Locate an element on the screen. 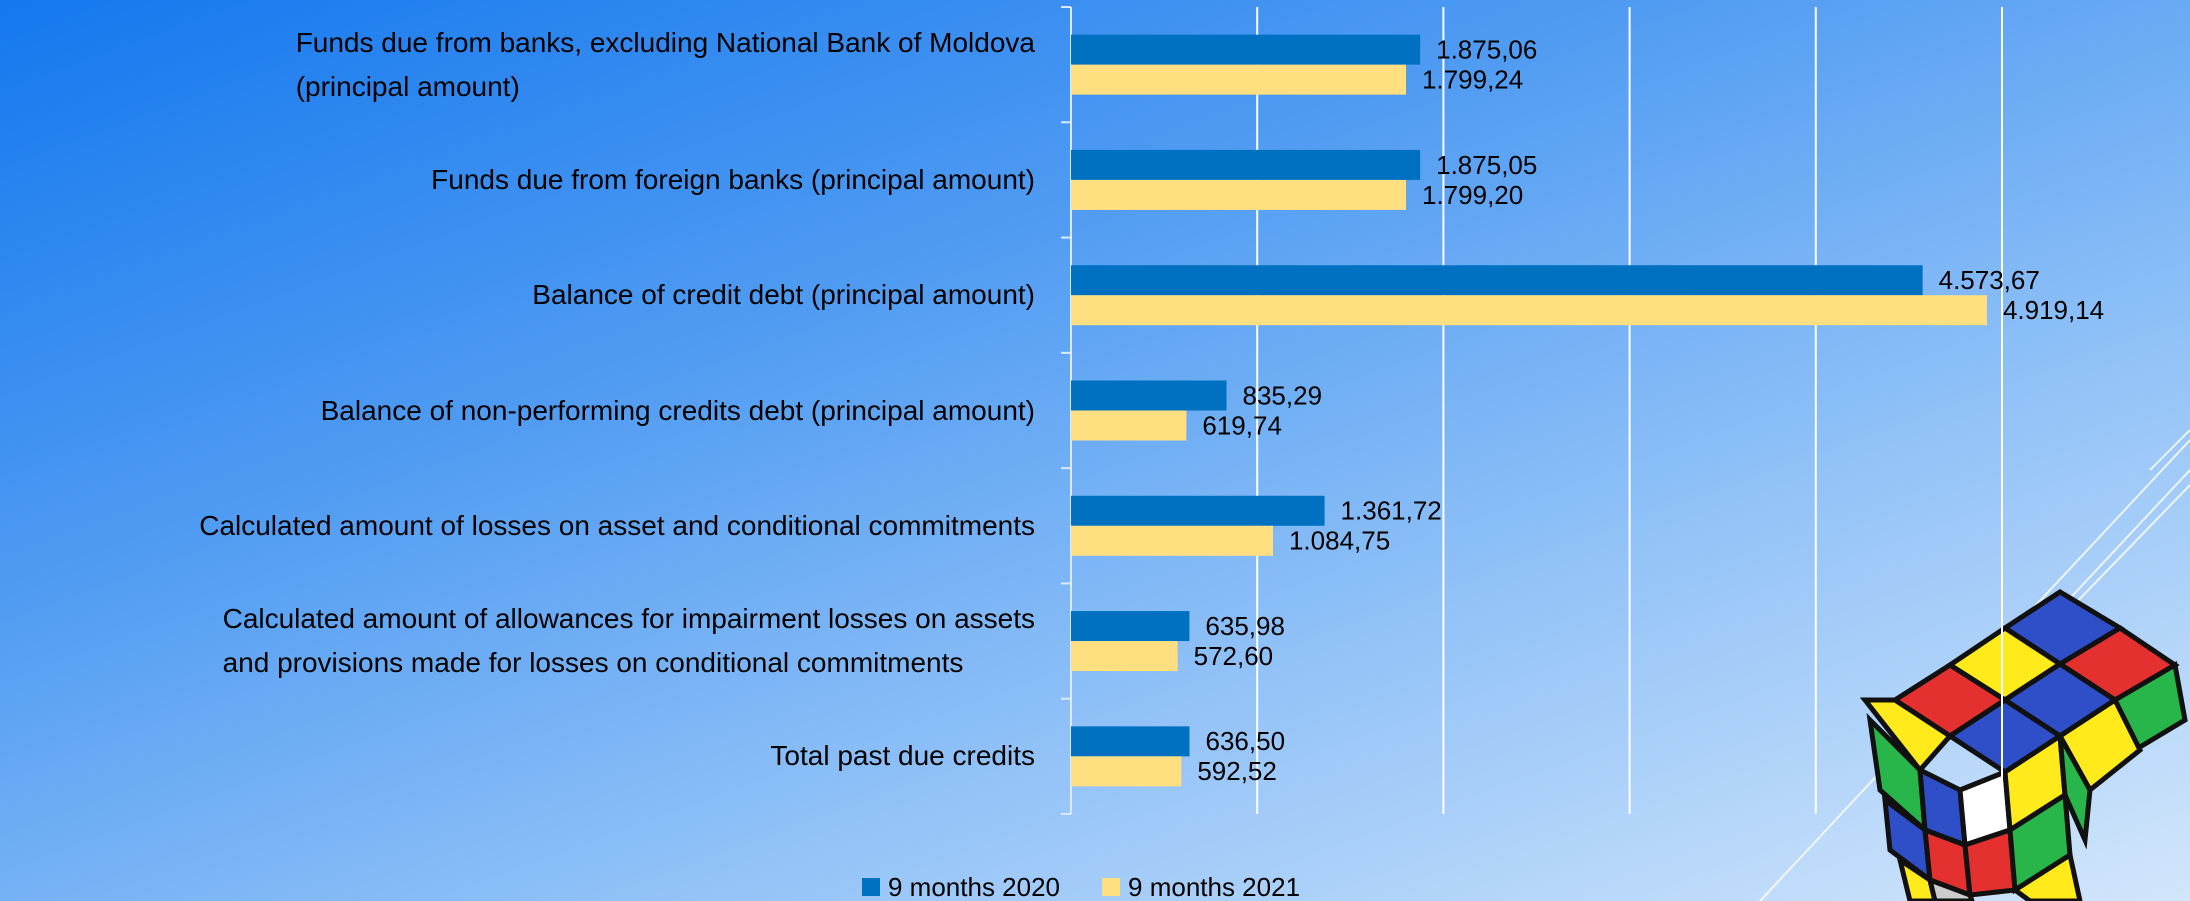  data-label: 1.084,75 is located at coordinates (1339, 541).